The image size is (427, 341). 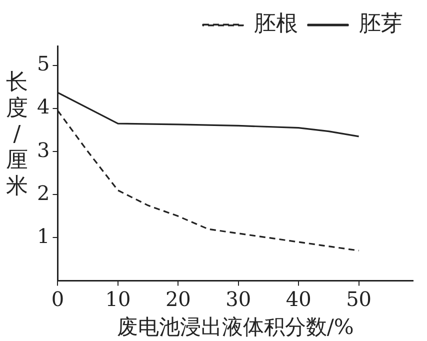 What do you see at coordinates (57, 299) in the screenshot?
I see `x-tick-label: 0` at bounding box center [57, 299].